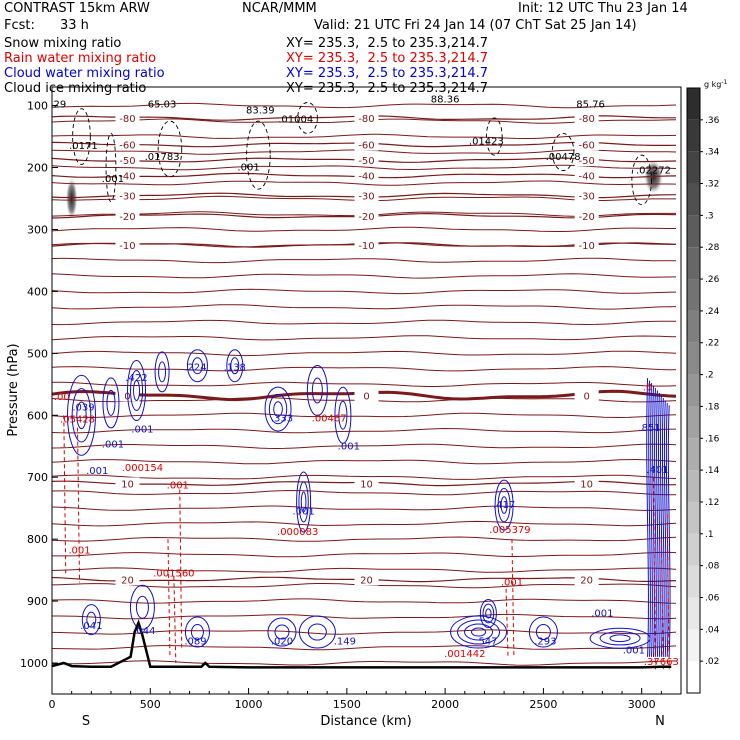 This screenshot has height=740, width=740. Describe the element at coordinates (712, 344) in the screenshot. I see `colorbar-tick-label: .22` at that location.